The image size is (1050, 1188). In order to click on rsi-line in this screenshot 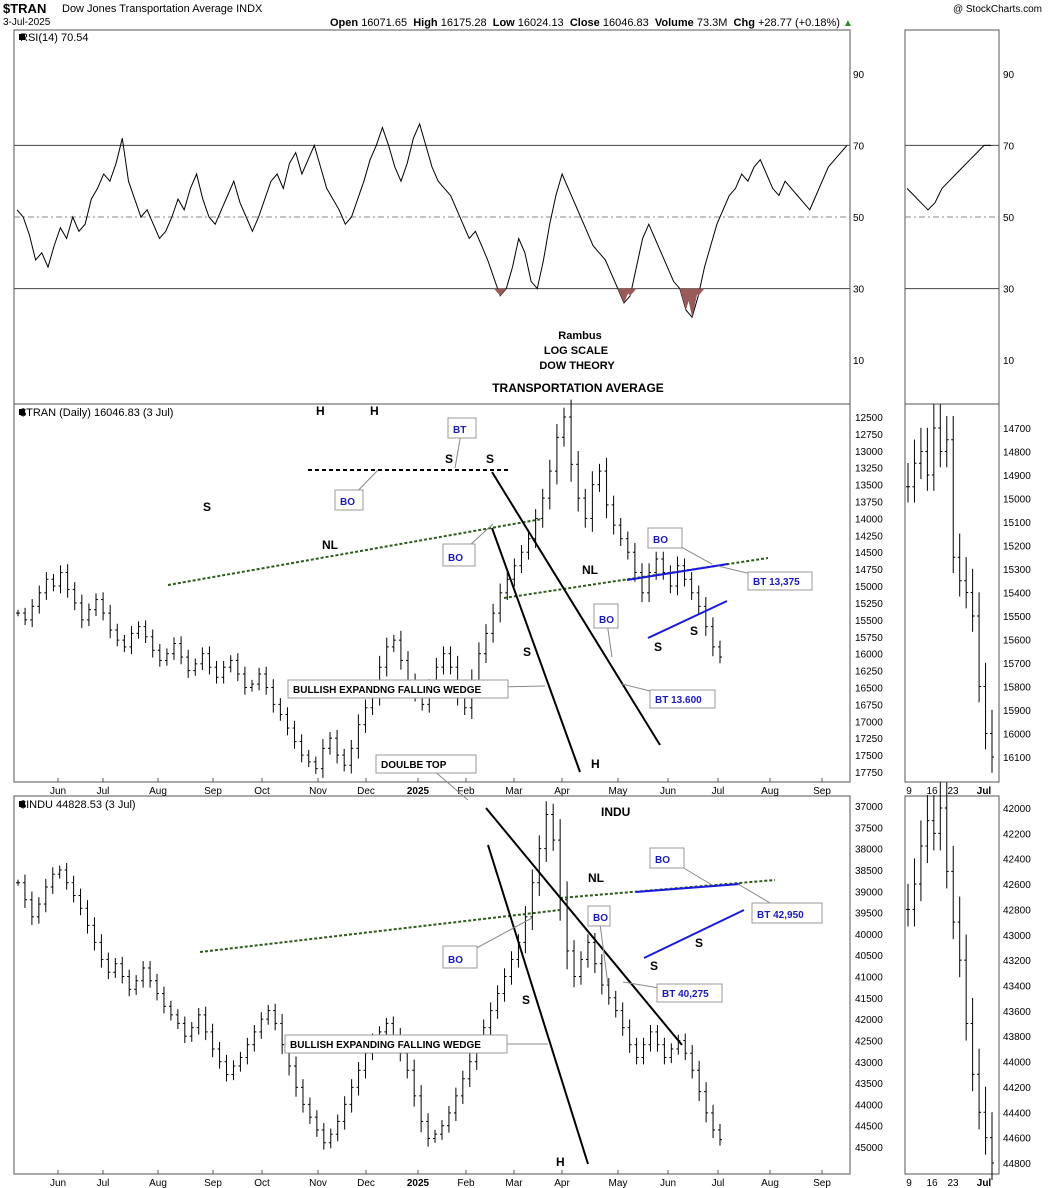, I will do `click(432, 220)`.